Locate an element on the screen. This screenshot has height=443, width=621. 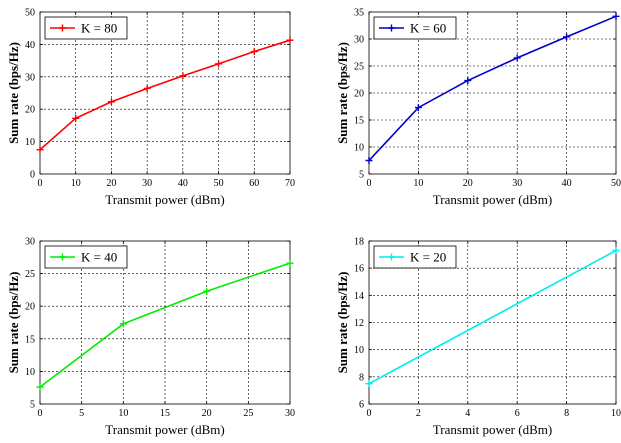
legend-label: K = 80 is located at coordinates (99, 28).